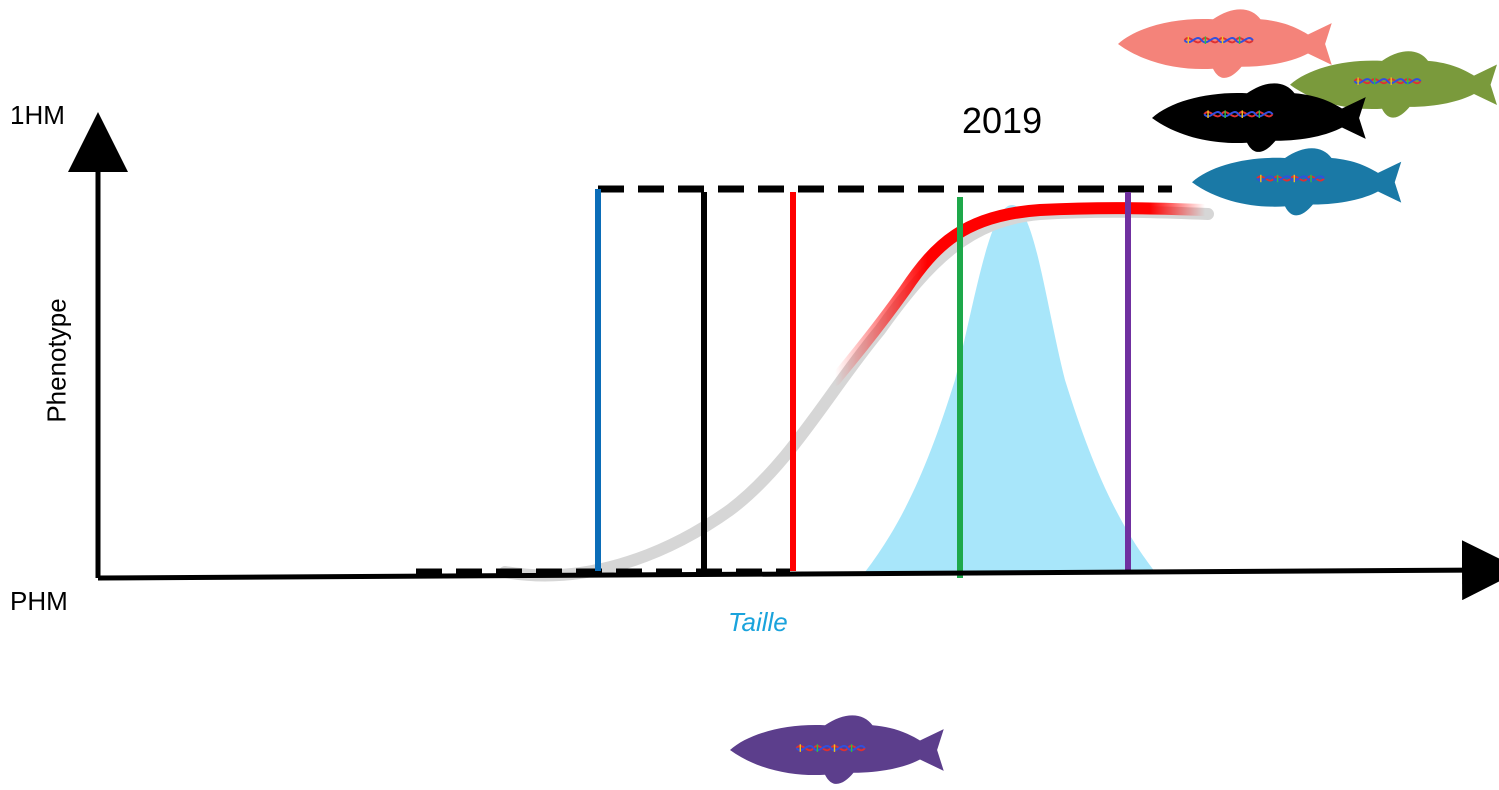  What do you see at coordinates (1002, 120) in the screenshot?
I see `year-label: 2019` at bounding box center [1002, 120].